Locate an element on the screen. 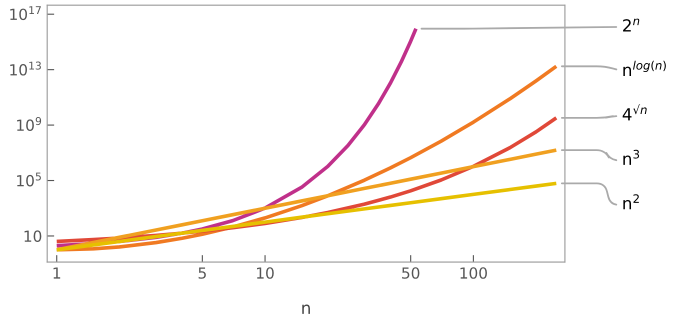 The image size is (694, 322). text: 2$^{n}$ is located at coordinates (631, 25).